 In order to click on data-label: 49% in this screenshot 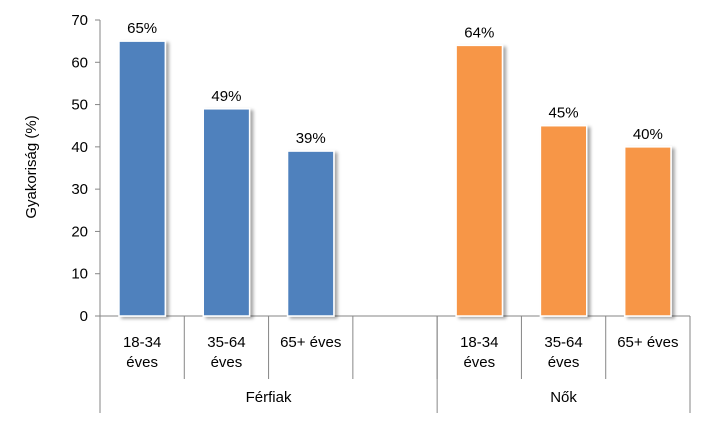, I will do `click(226, 96)`.